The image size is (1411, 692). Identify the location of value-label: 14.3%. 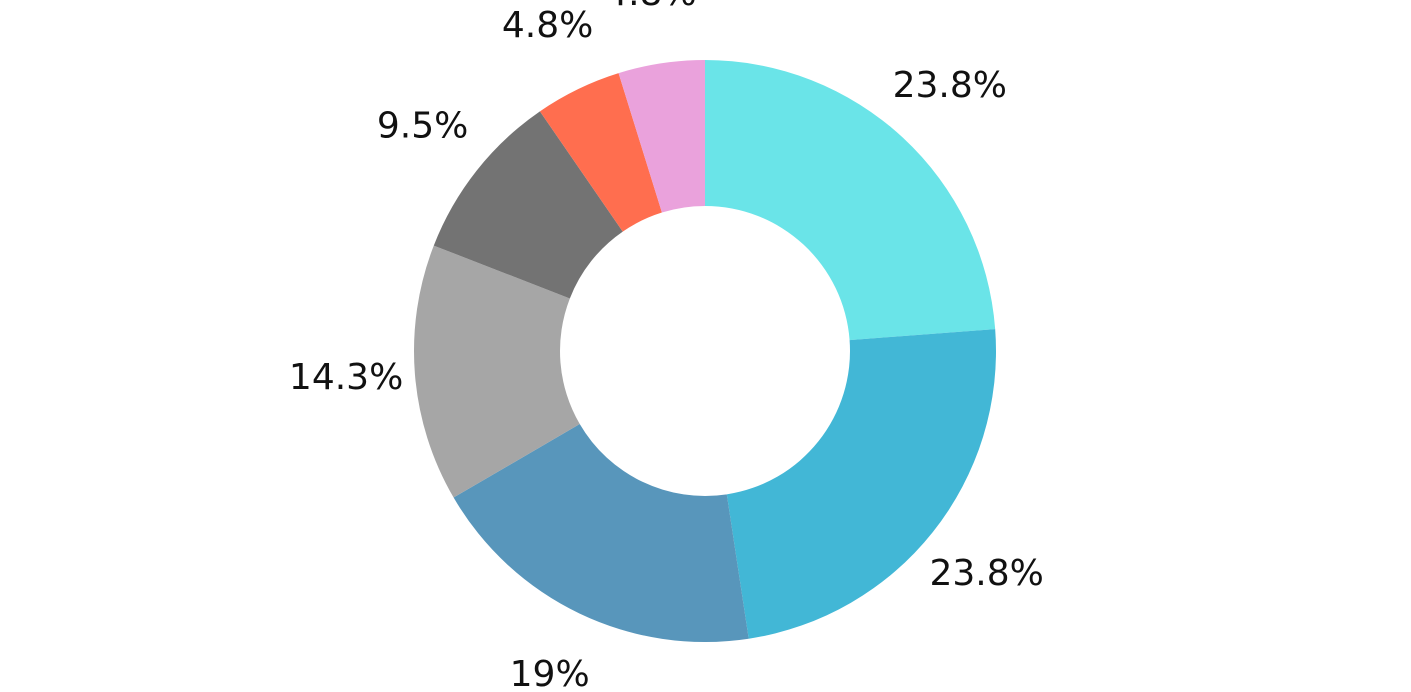
(346, 377).